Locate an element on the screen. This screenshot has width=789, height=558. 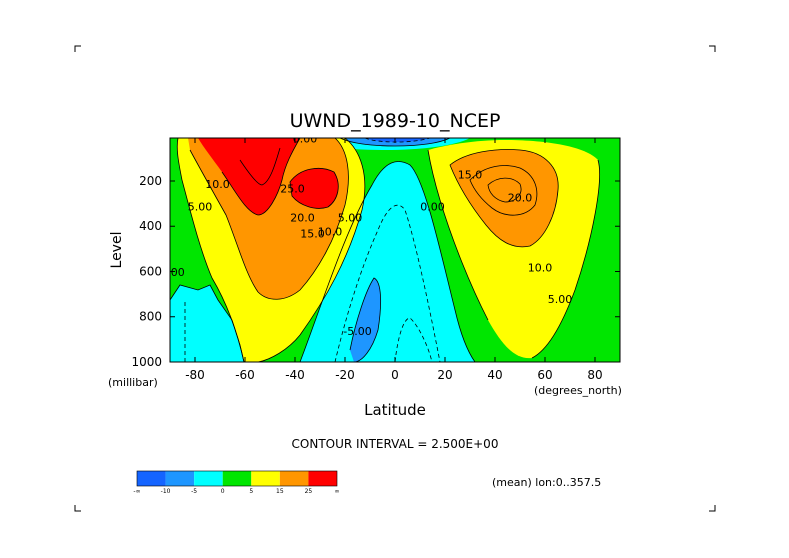
dashed-contour-lines is located at coordinates (312, 250).